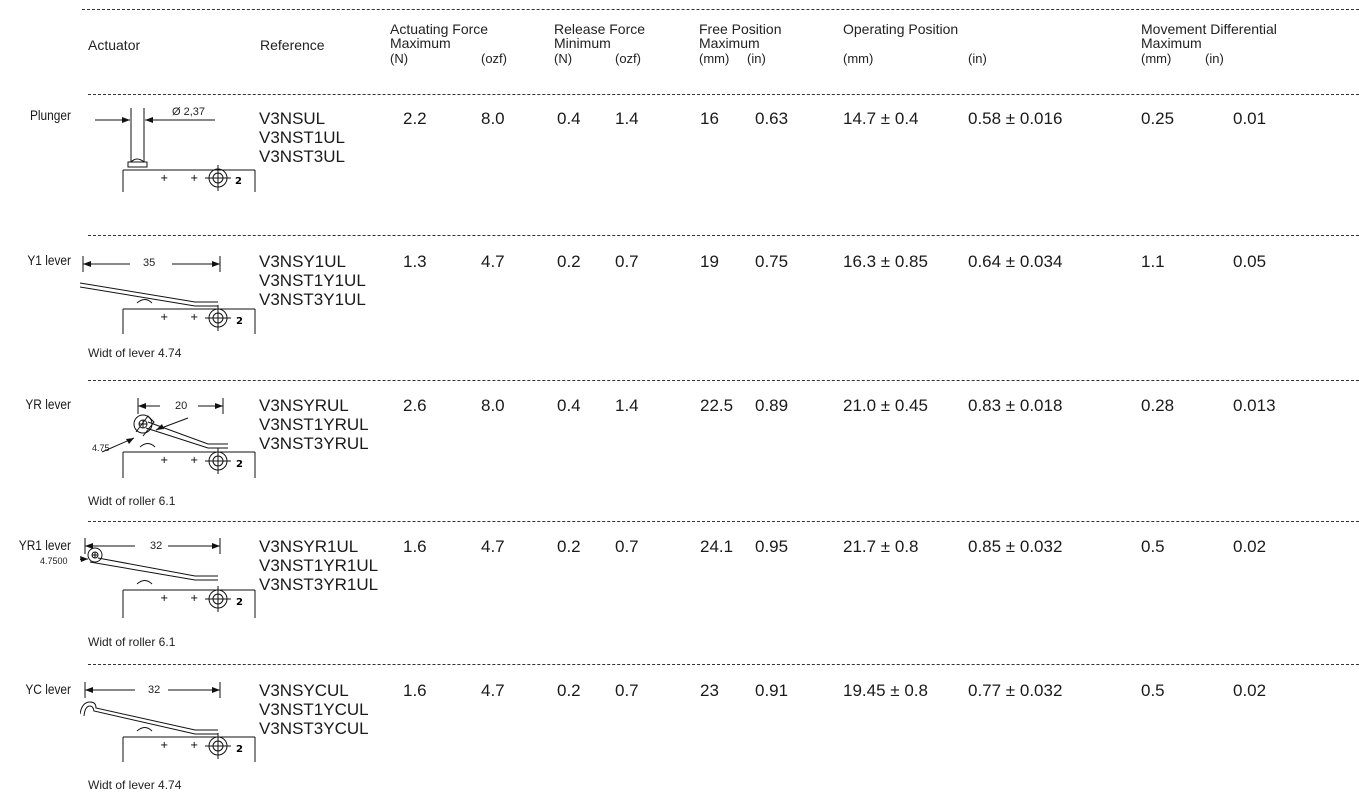 The height and width of the screenshot is (799, 1359). What do you see at coordinates (319, 584) in the screenshot?
I see `reference-3: V3NST3YR1UL` at bounding box center [319, 584].